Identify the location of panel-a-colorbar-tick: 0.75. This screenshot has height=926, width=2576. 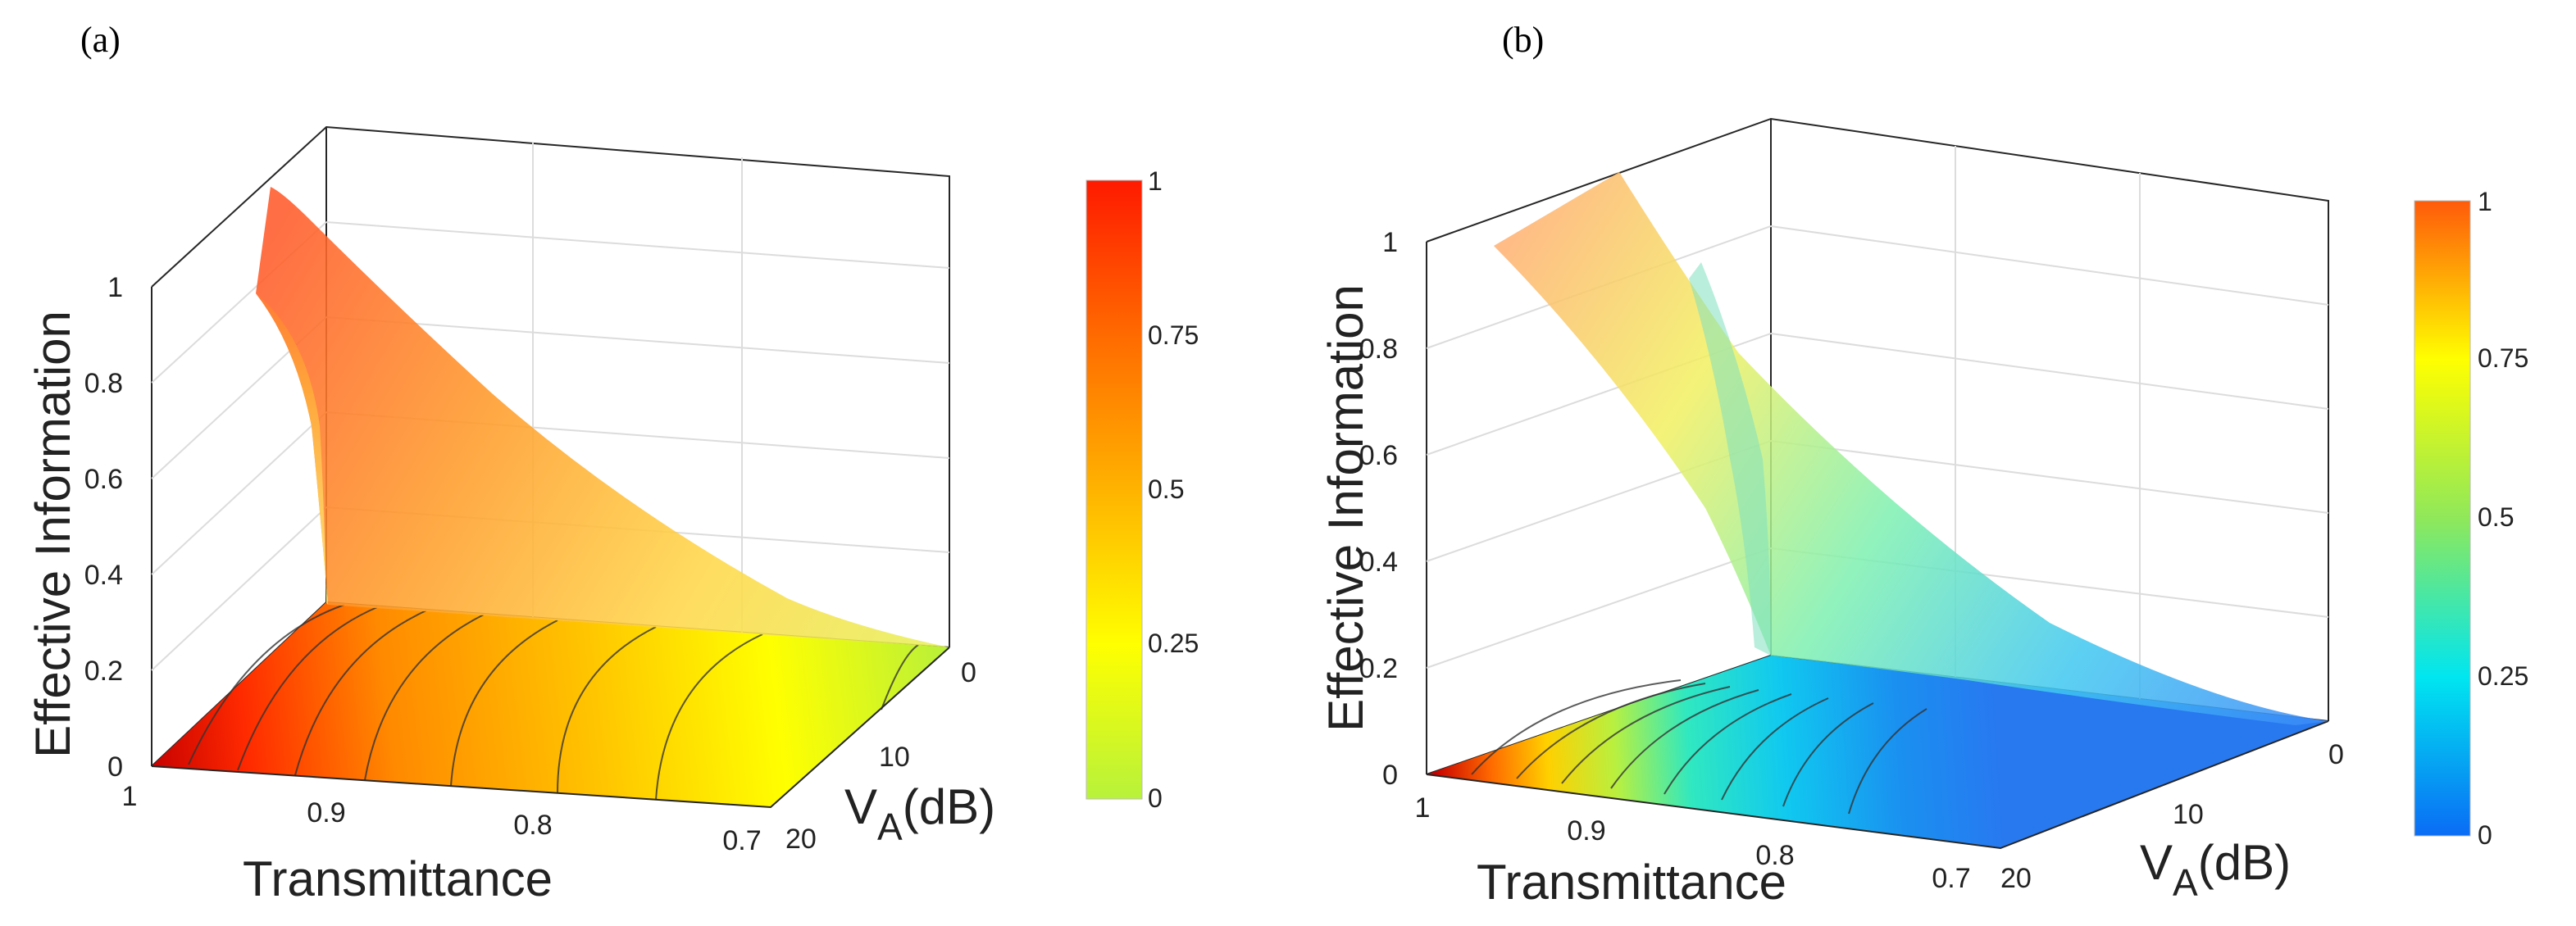
(1173, 335).